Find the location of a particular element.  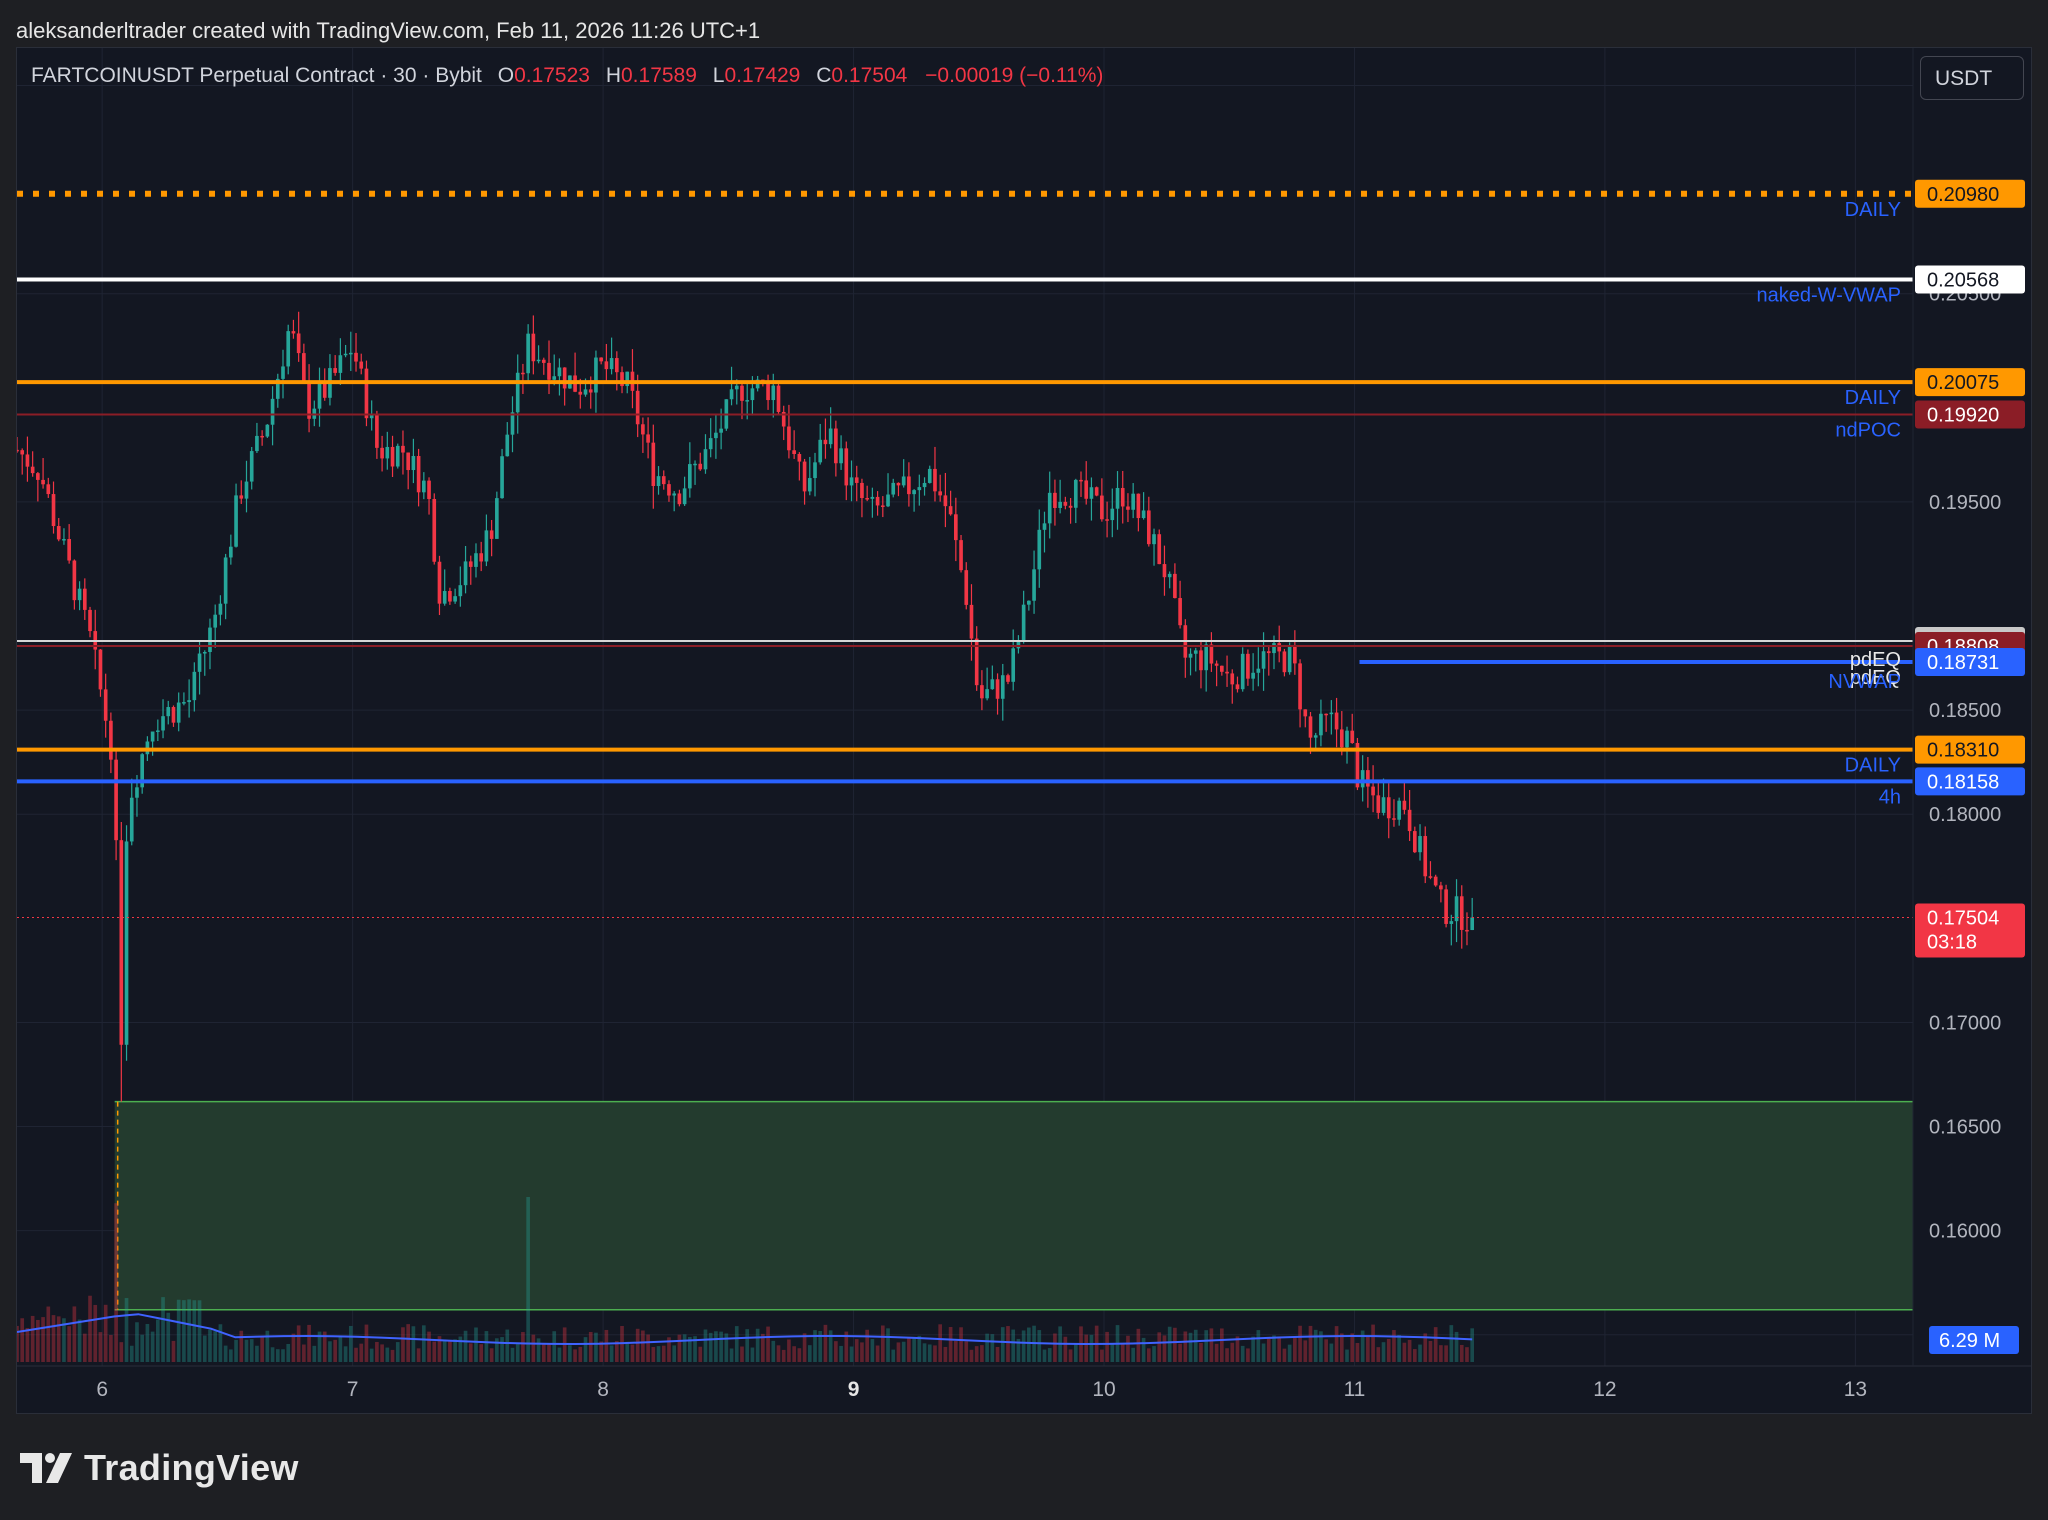

price-tag-text-0.19920: 0.19920 is located at coordinates (1963, 415).